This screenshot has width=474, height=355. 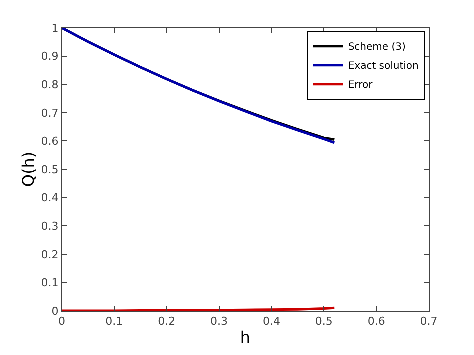 I want to click on y-tick-label: 0.8, so click(x=50, y=85).